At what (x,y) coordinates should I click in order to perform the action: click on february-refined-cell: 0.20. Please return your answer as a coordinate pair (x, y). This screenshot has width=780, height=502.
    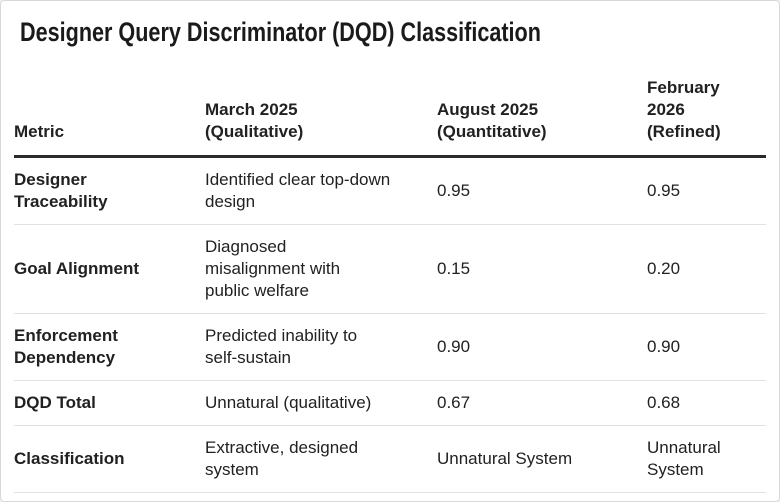
    Looking at the image, I should click on (706, 269).